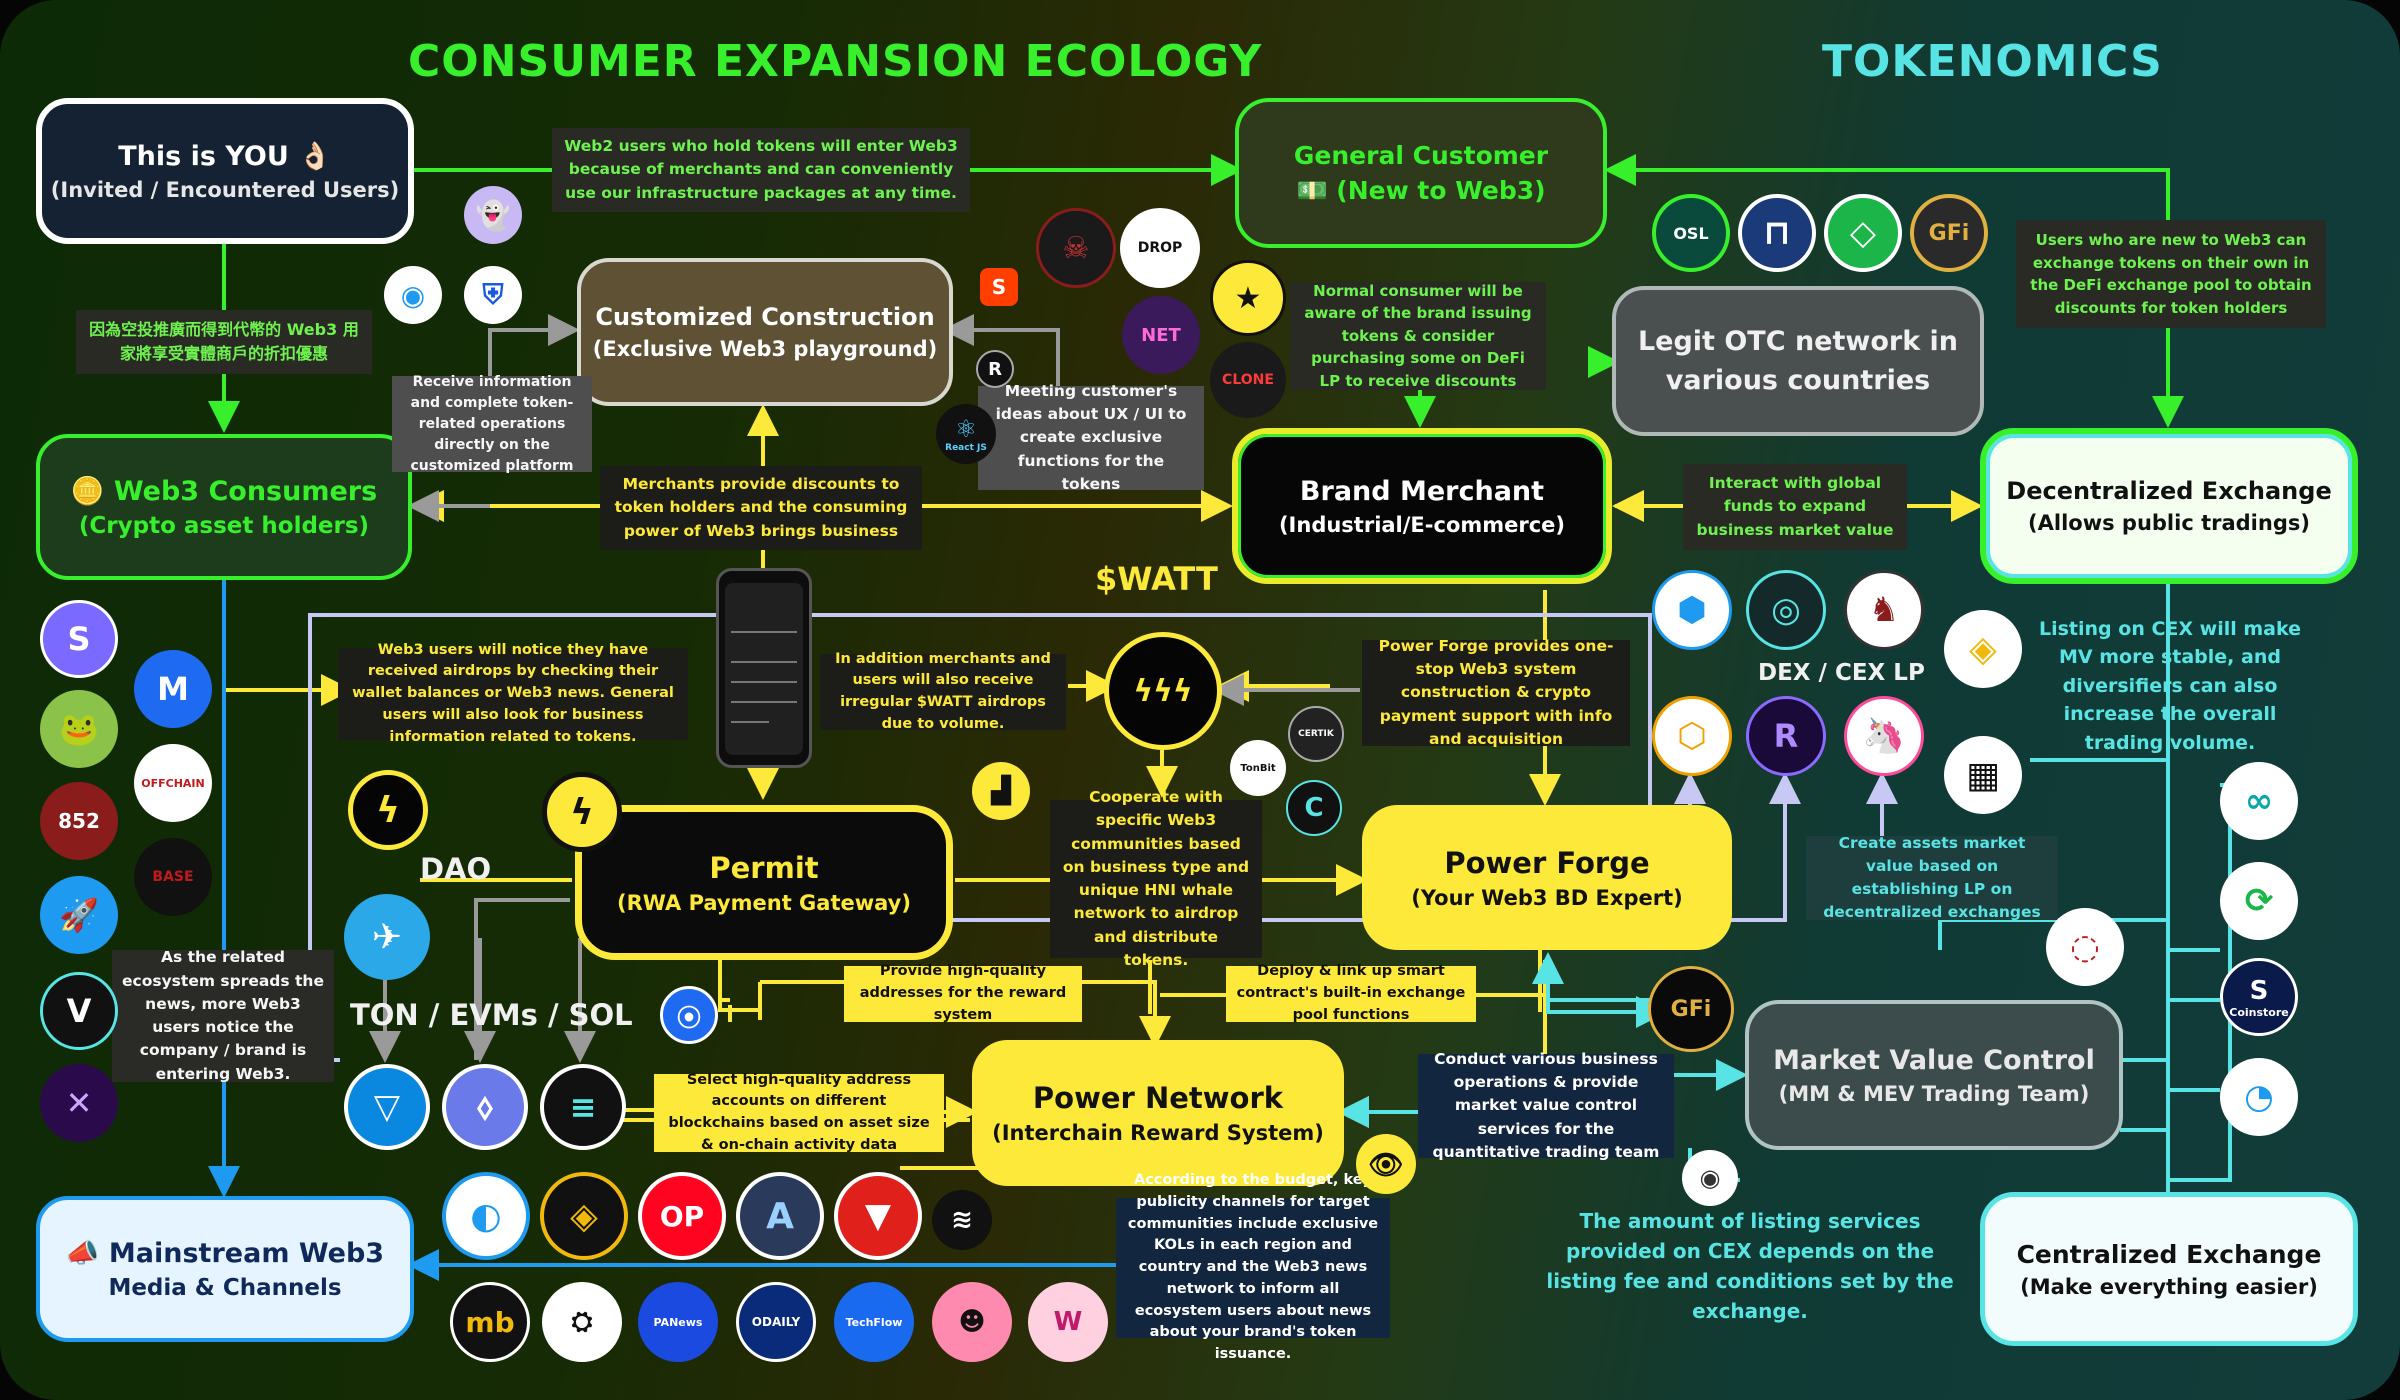 This screenshot has width=2400, height=1400. What do you see at coordinates (1158, 1098) in the screenshot?
I see `node-network-title: Power Network` at bounding box center [1158, 1098].